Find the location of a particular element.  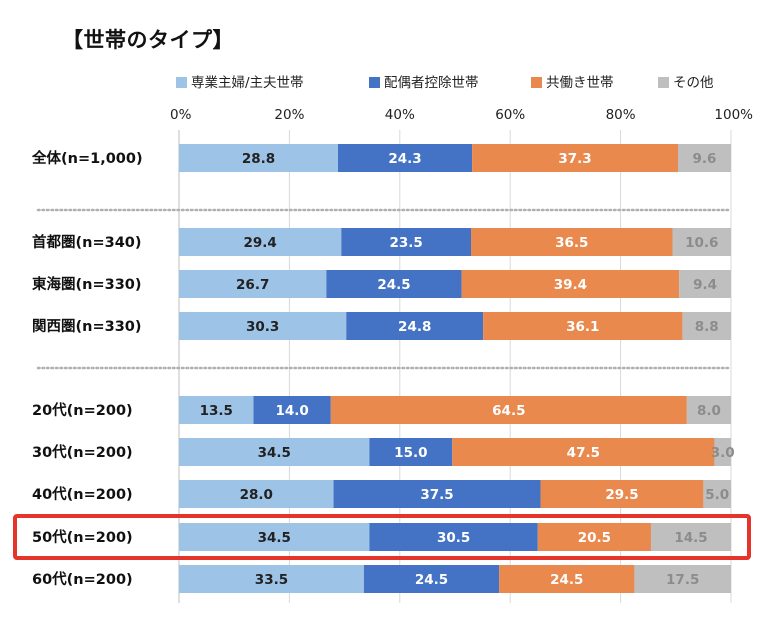

data-label-6-1: 34.5 is located at coordinates (274, 453).